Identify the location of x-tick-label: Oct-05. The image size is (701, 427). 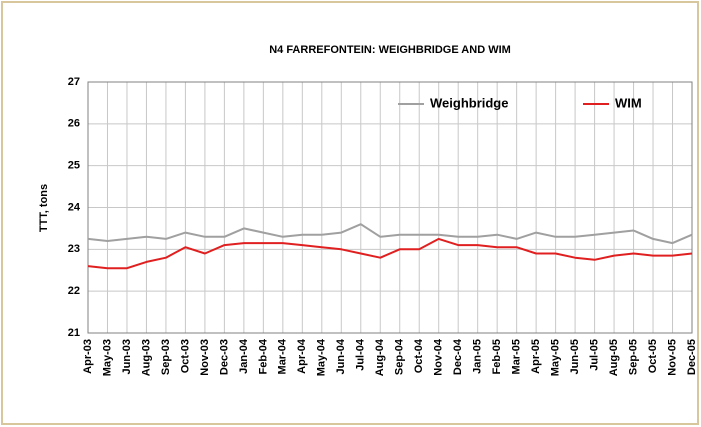
(653, 356).